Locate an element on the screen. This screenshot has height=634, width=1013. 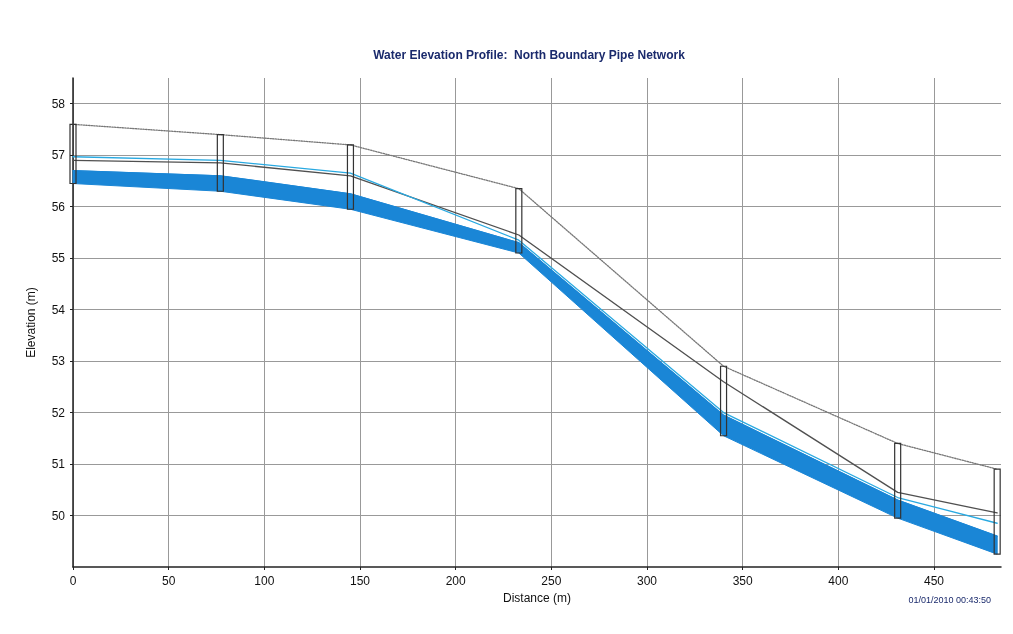
x-tick-label: 200 is located at coordinates (456, 581).